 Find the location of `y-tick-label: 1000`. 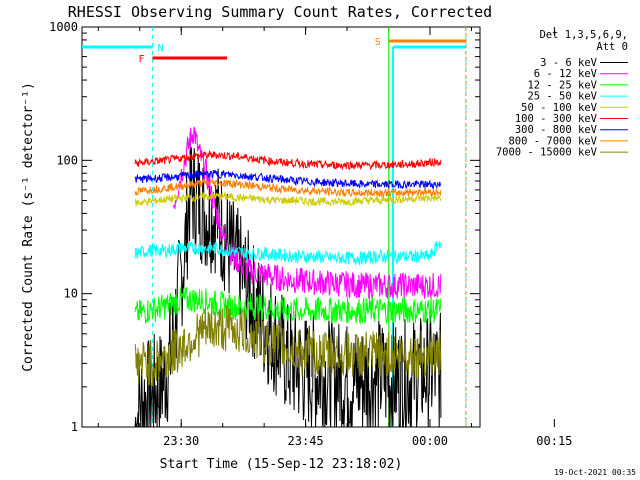

y-tick-label: 1000 is located at coordinates (63, 27).